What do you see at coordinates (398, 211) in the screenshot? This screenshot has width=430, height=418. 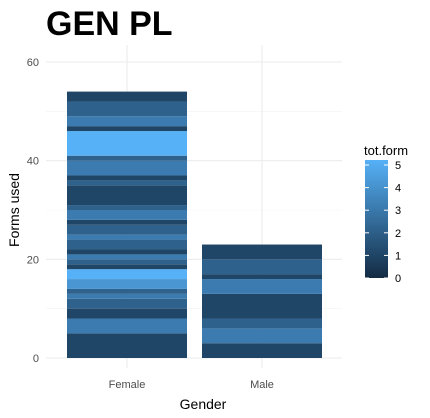 I see `legend-tick-label: 3` at bounding box center [398, 211].